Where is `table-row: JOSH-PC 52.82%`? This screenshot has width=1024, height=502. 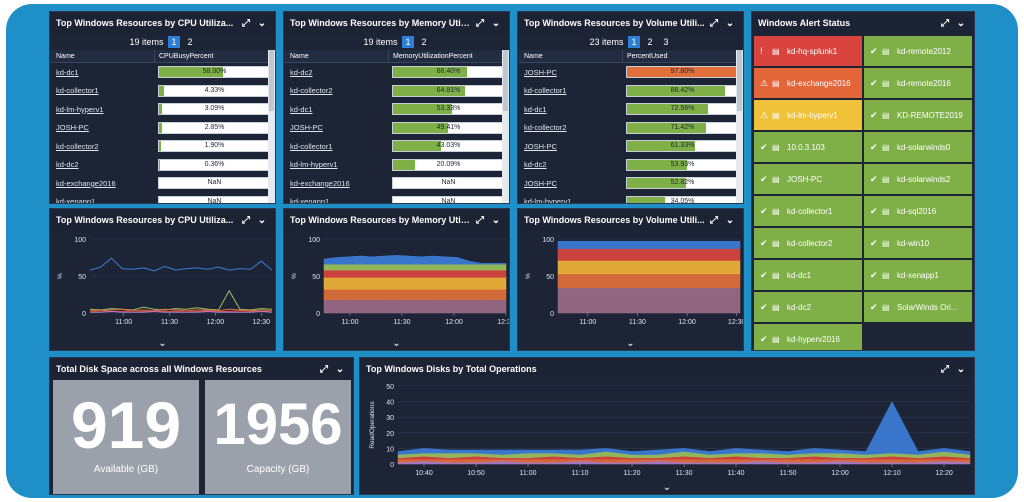 table-row: JOSH-PC 52.82% is located at coordinates (630, 183).